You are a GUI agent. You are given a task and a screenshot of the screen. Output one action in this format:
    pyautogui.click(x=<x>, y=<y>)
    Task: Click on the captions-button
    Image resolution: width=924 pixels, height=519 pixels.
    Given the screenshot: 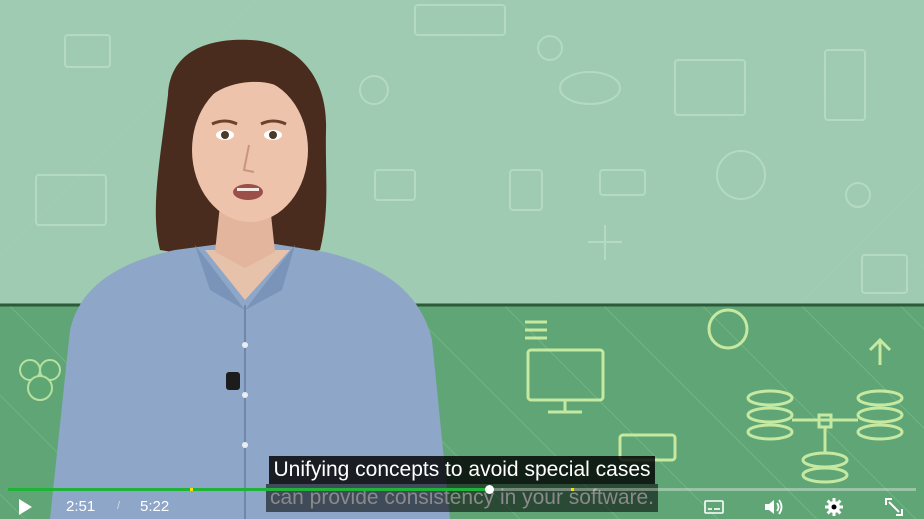 What is the action you would take?
    pyautogui.click(x=714, y=507)
    